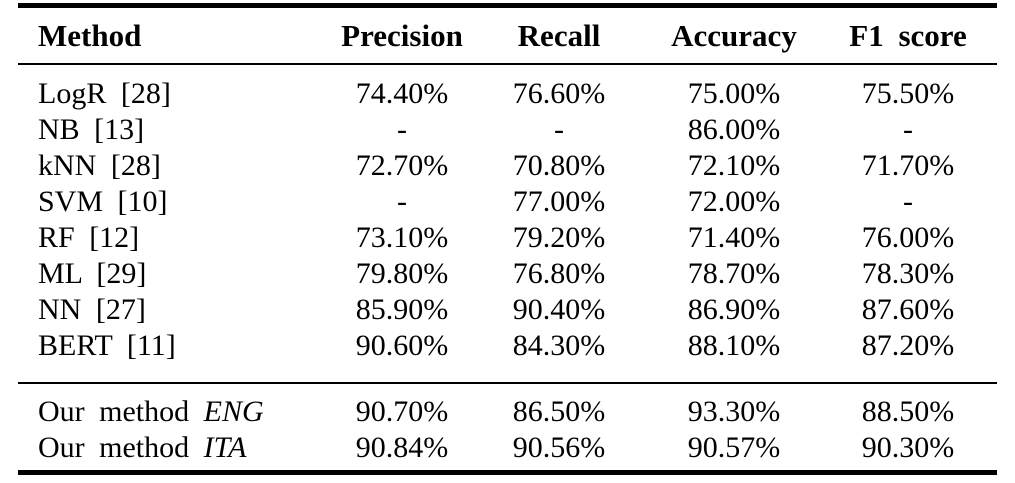  Describe the element at coordinates (91, 129) in the screenshot. I see `method-cell: NB [13]` at that location.